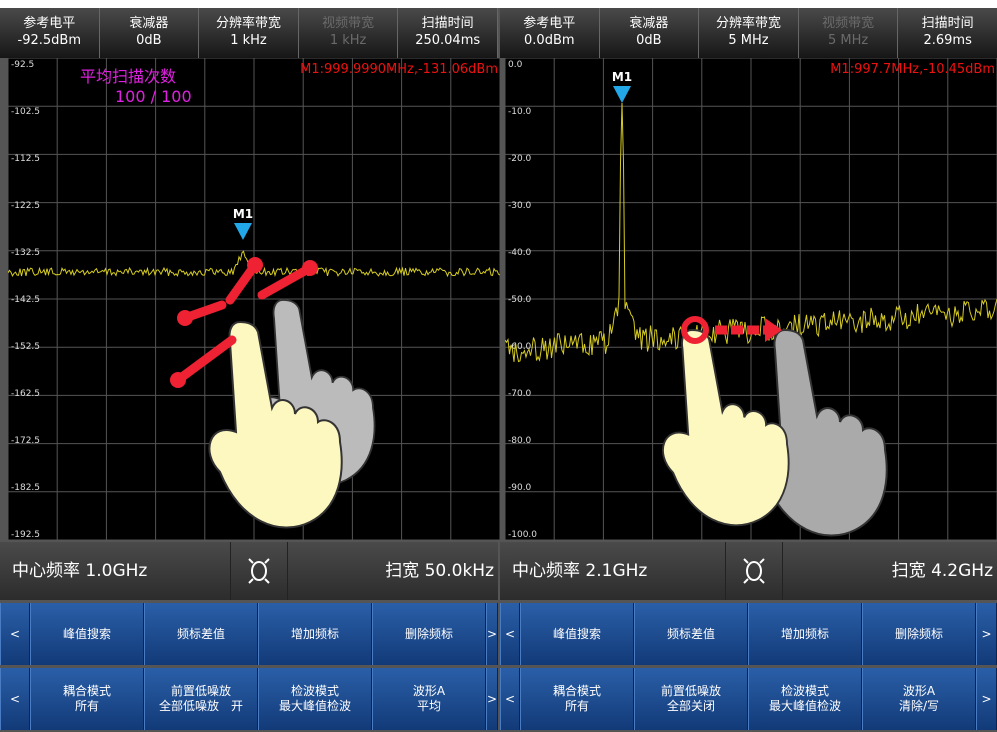  I want to click on softkey-line: 全部低噪放 开, so click(200, 706).